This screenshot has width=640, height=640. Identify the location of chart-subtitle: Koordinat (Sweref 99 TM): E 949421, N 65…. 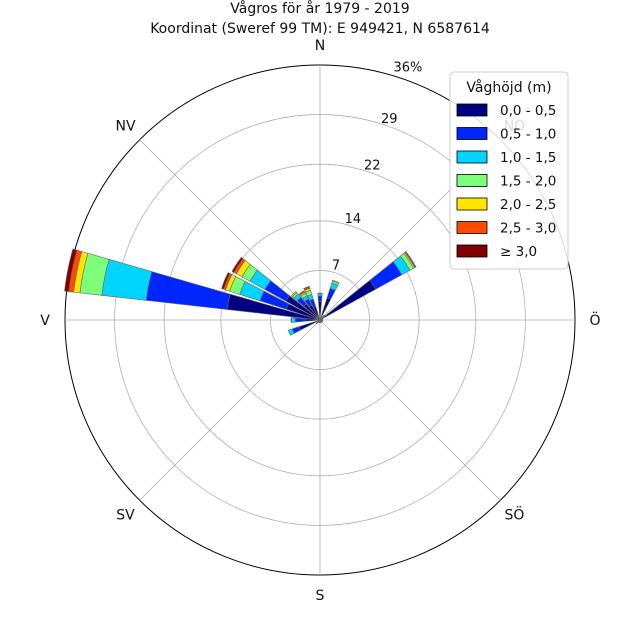
(320, 29).